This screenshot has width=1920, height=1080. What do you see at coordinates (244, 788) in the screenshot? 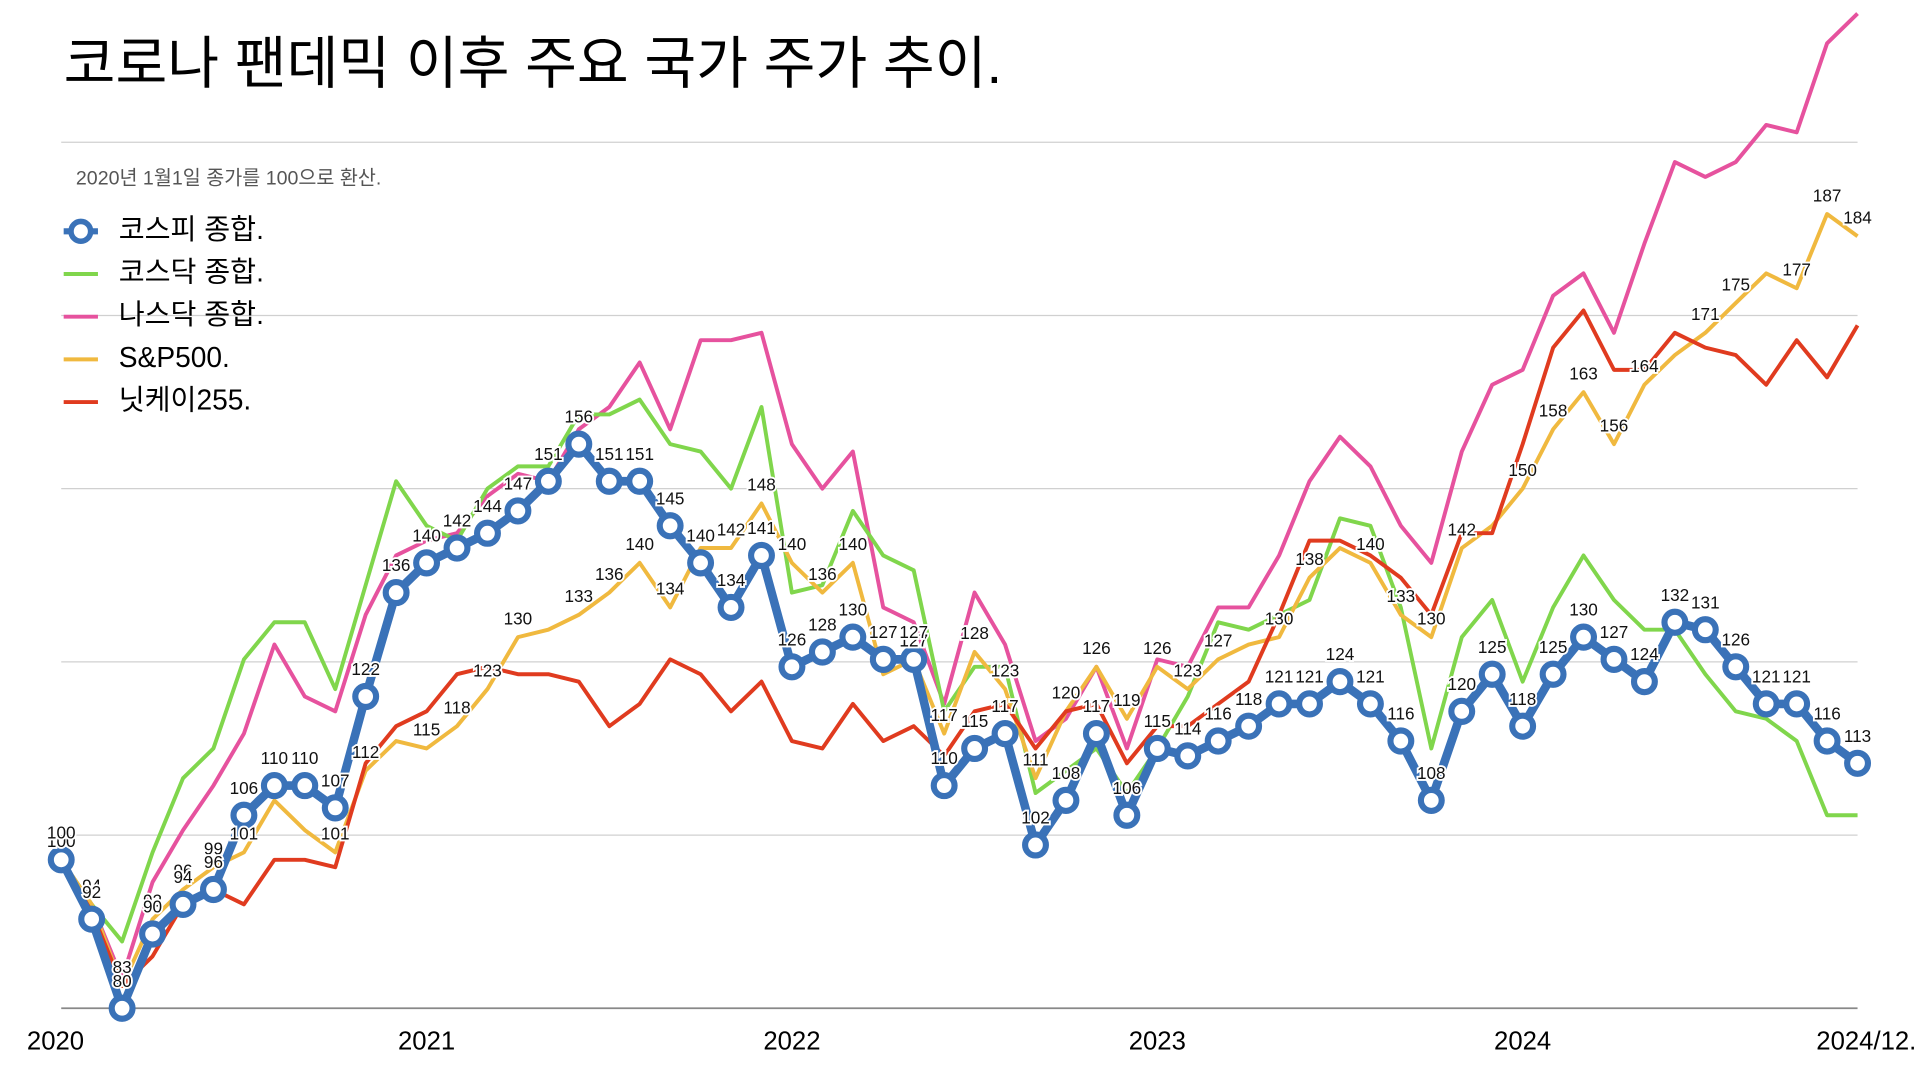
I see `data-label: 106` at bounding box center [244, 788].